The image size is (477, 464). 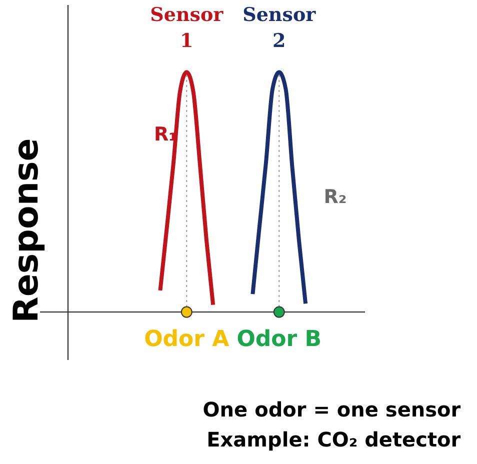 I want to click on text: Sensor 2, so click(x=279, y=28).